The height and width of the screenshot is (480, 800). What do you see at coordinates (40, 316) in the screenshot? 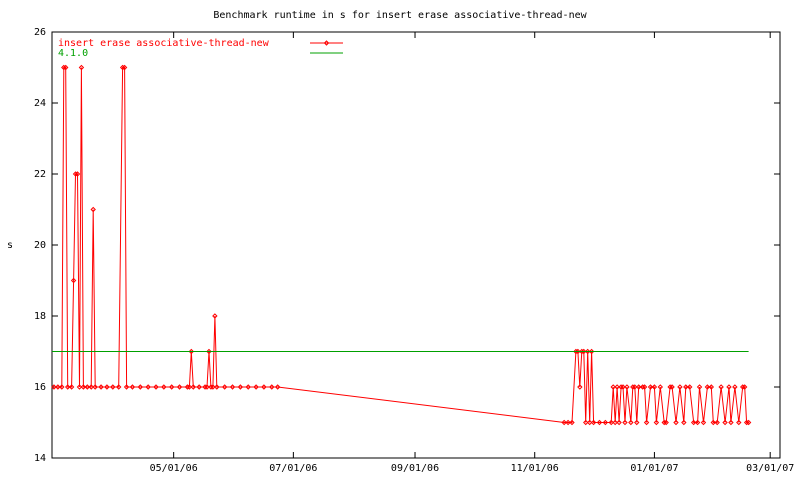
I see `y-tick-label: 18` at bounding box center [40, 316].